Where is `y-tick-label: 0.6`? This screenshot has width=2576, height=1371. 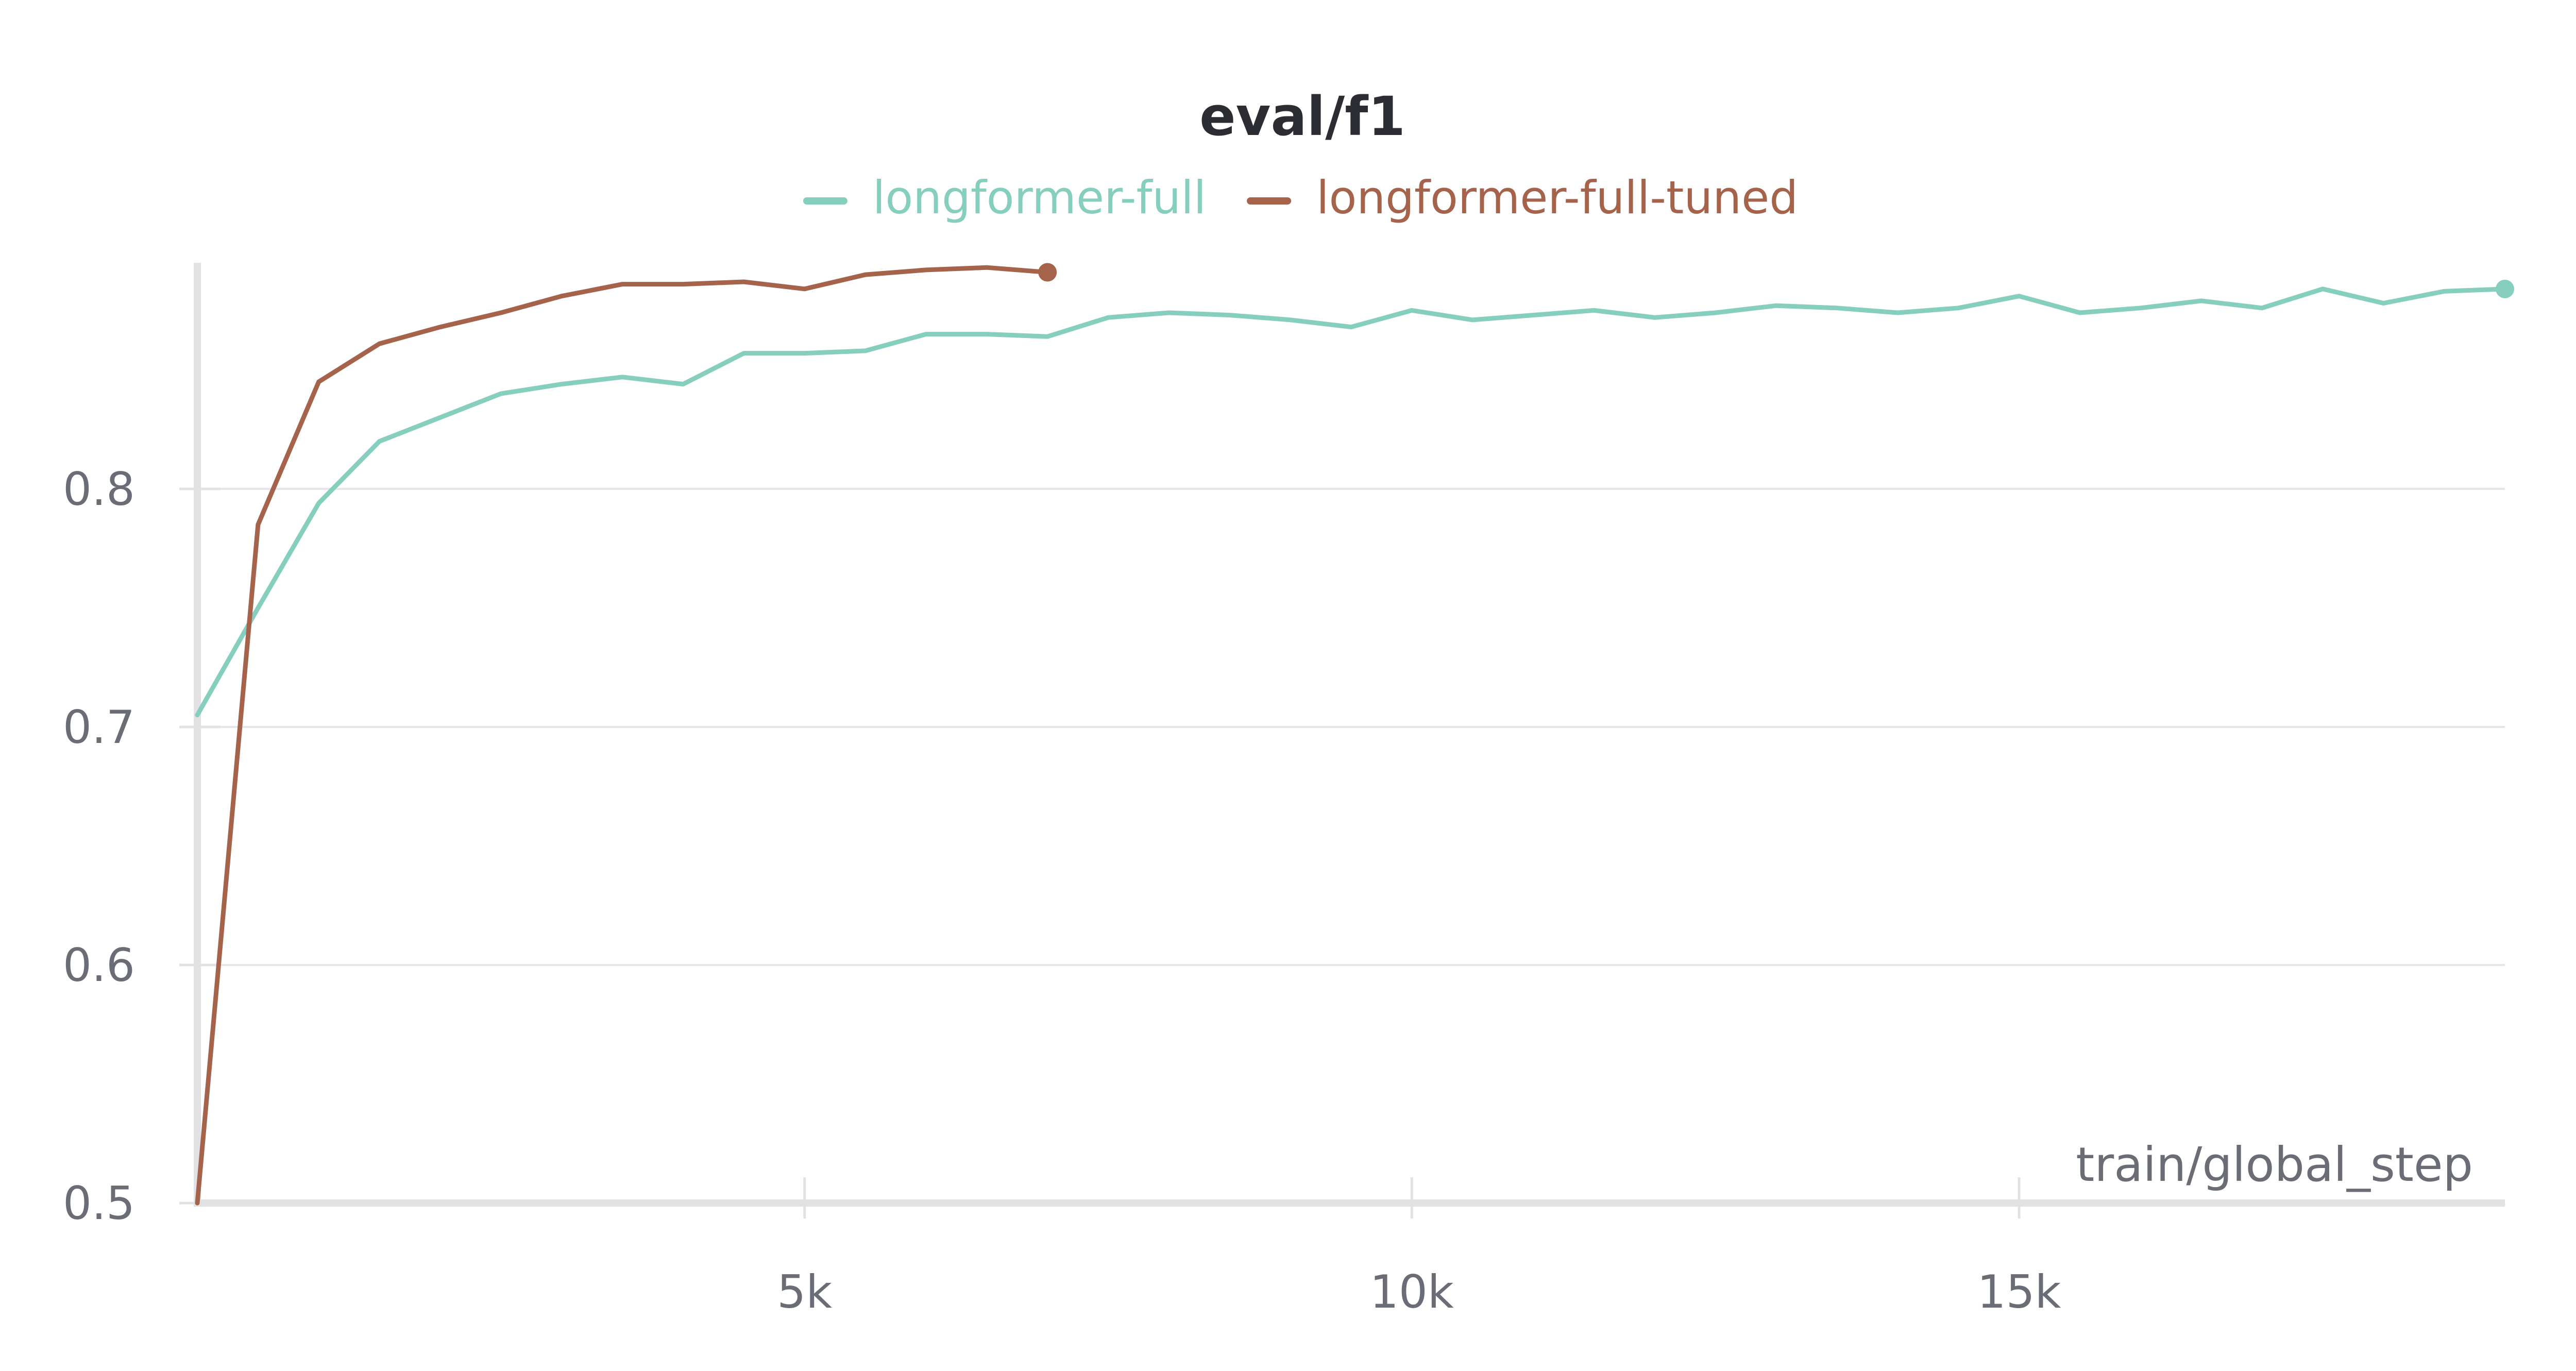
y-tick-label: 0.6 is located at coordinates (99, 966).